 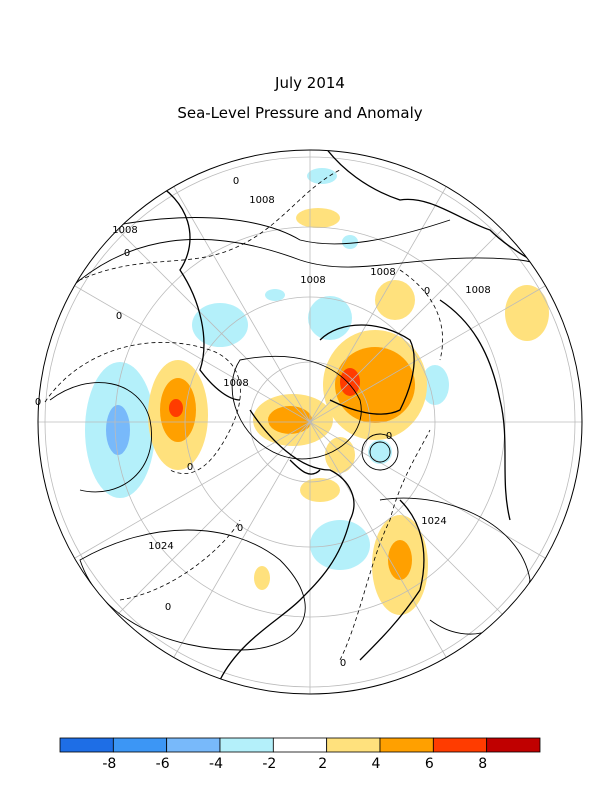 I want to click on colorbar-tick-label: 8, so click(x=482, y=764).